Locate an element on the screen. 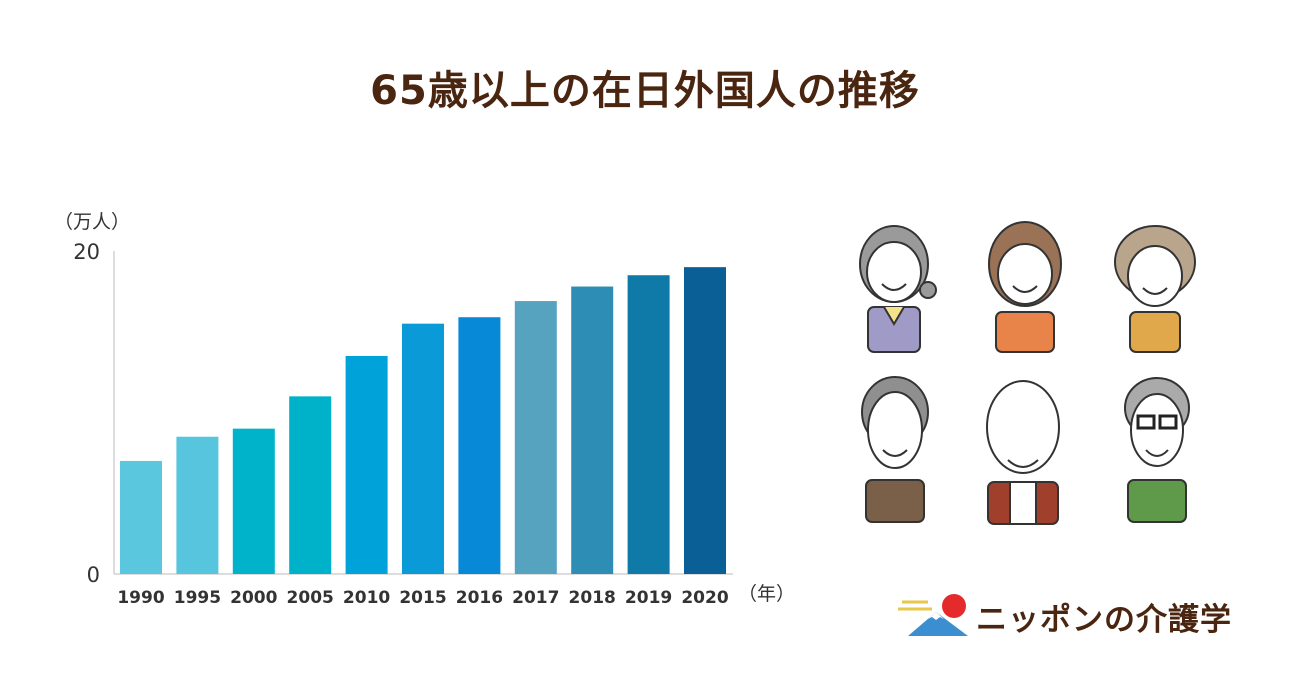 Image resolution: width=1290 pixels, height=675 pixels. x-tick-label-2018: 2018 is located at coordinates (592, 598).